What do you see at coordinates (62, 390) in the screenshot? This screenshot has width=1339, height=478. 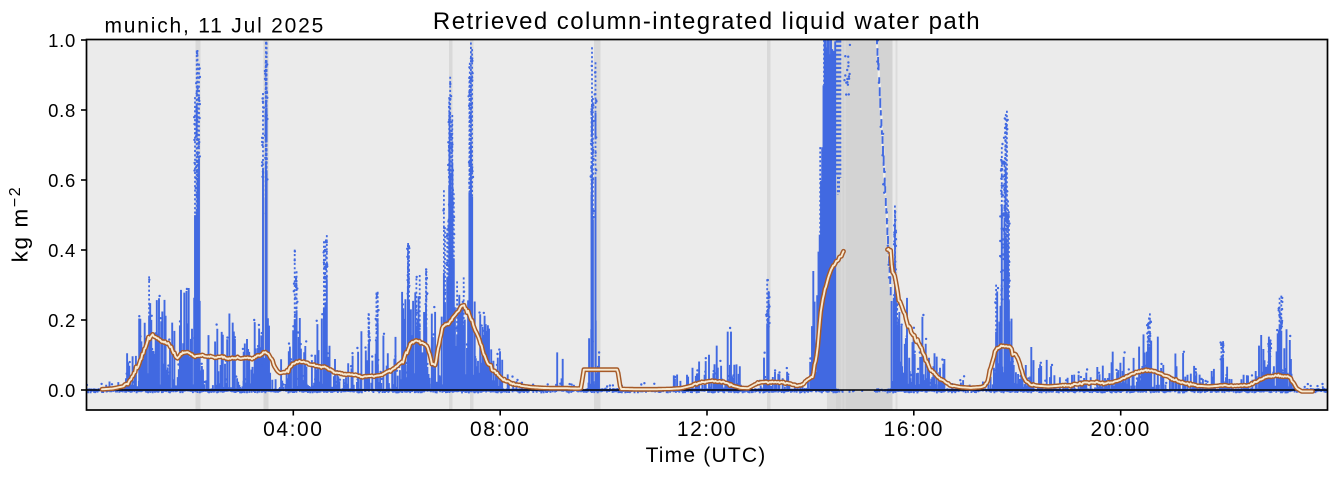 I see `svg-text: 0.0` at bounding box center [62, 390].